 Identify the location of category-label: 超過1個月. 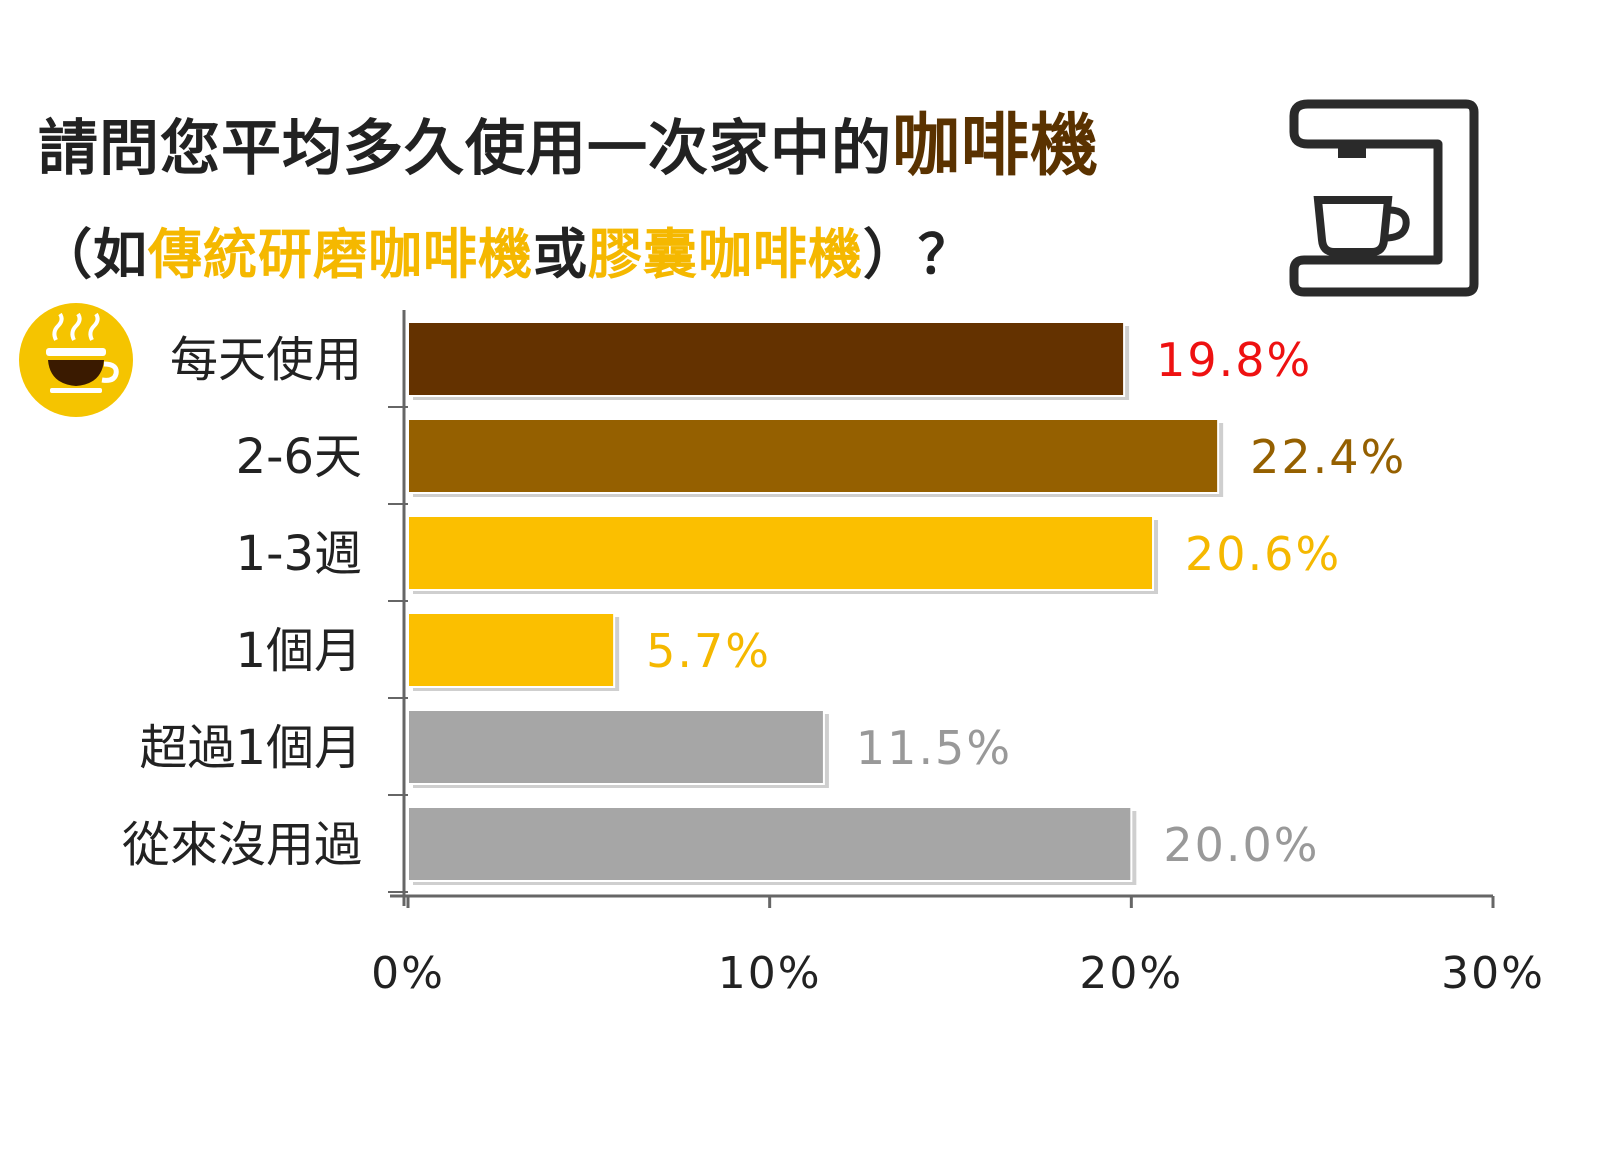
(250, 748).